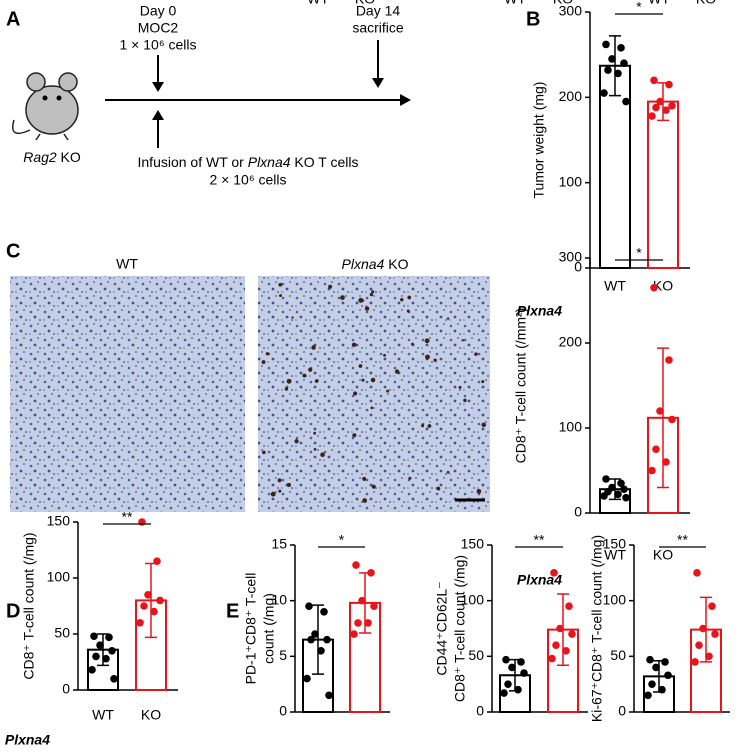  What do you see at coordinates (69, 157) in the screenshot?
I see `text-part: KO` at bounding box center [69, 157].